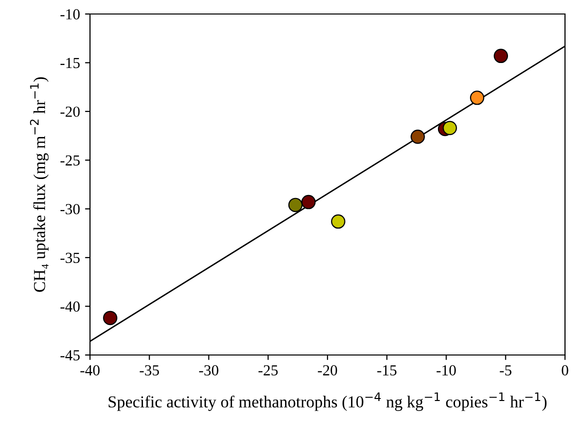 This screenshot has width=577, height=429. Describe the element at coordinates (70, 111) in the screenshot. I see `y-tick-label: -20` at that location.